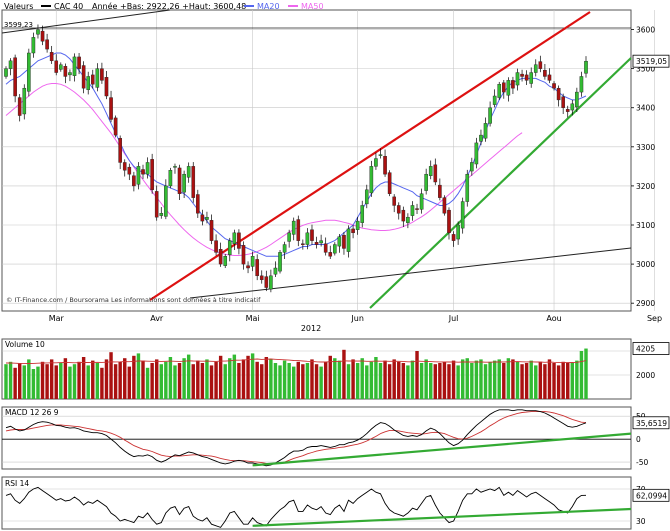 Image resolution: width=670 pixels, height=531 pixels. What do you see at coordinates (642, 462) in the screenshot?
I see `macd-y-tick-label: -50` at bounding box center [642, 462].